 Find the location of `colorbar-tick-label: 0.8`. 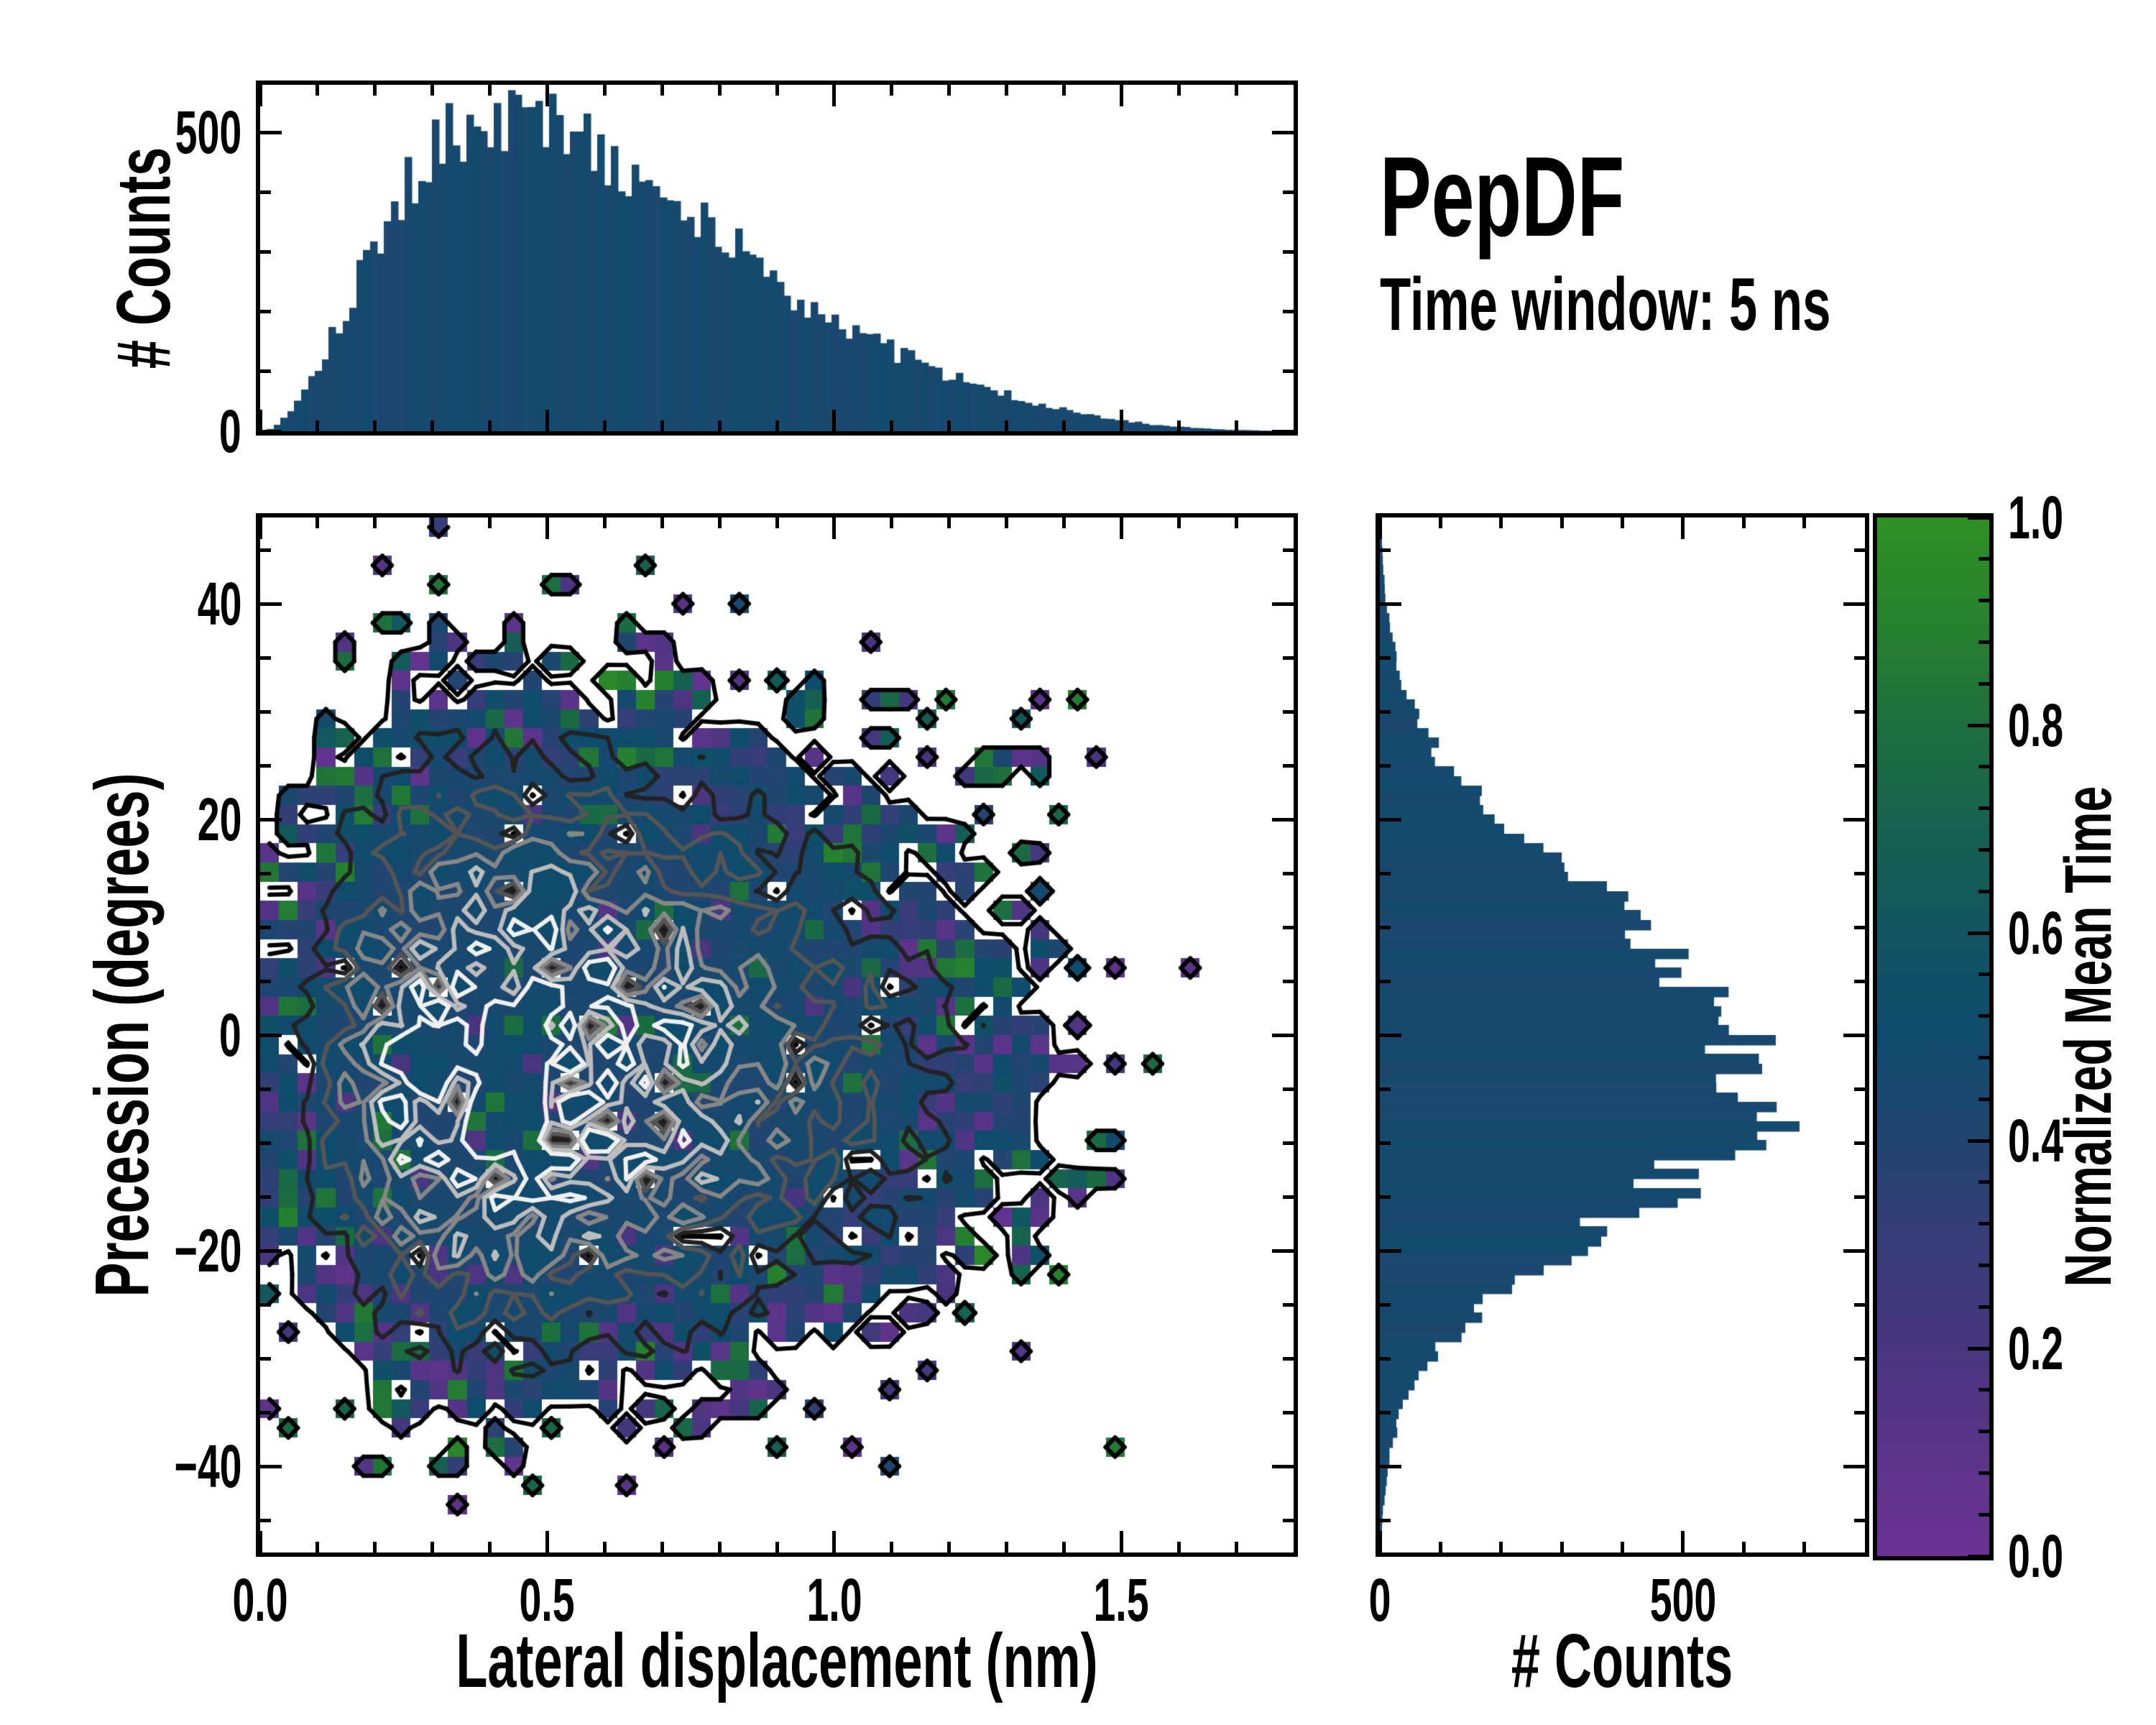

colorbar-tick-label: 0.8 is located at coordinates (2036, 725).